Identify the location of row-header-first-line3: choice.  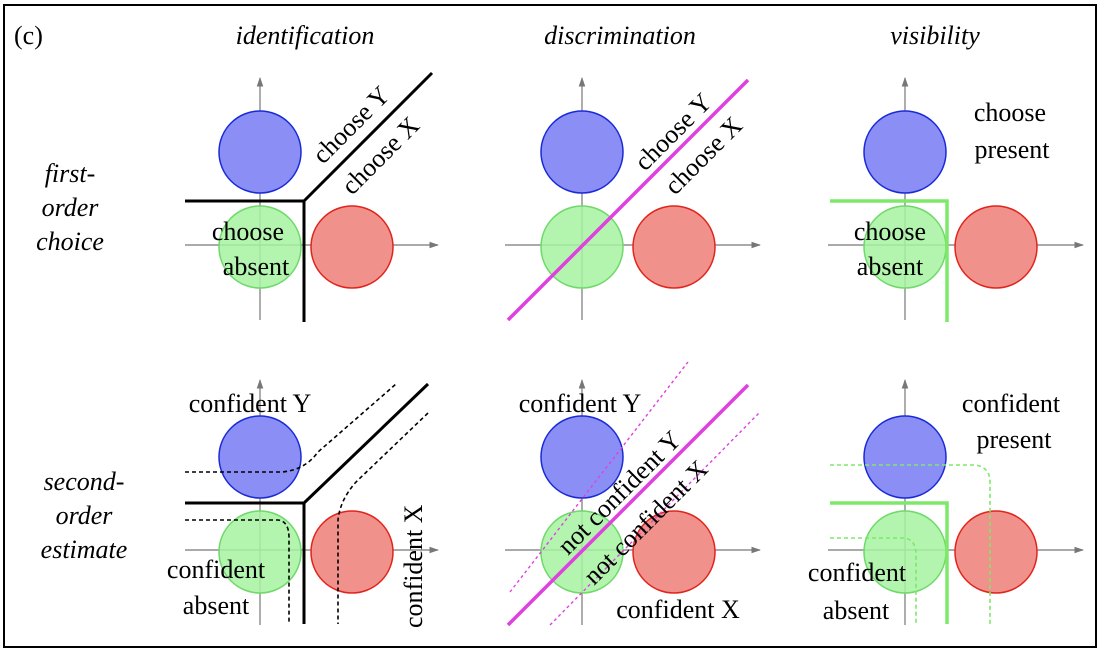
(70, 241).